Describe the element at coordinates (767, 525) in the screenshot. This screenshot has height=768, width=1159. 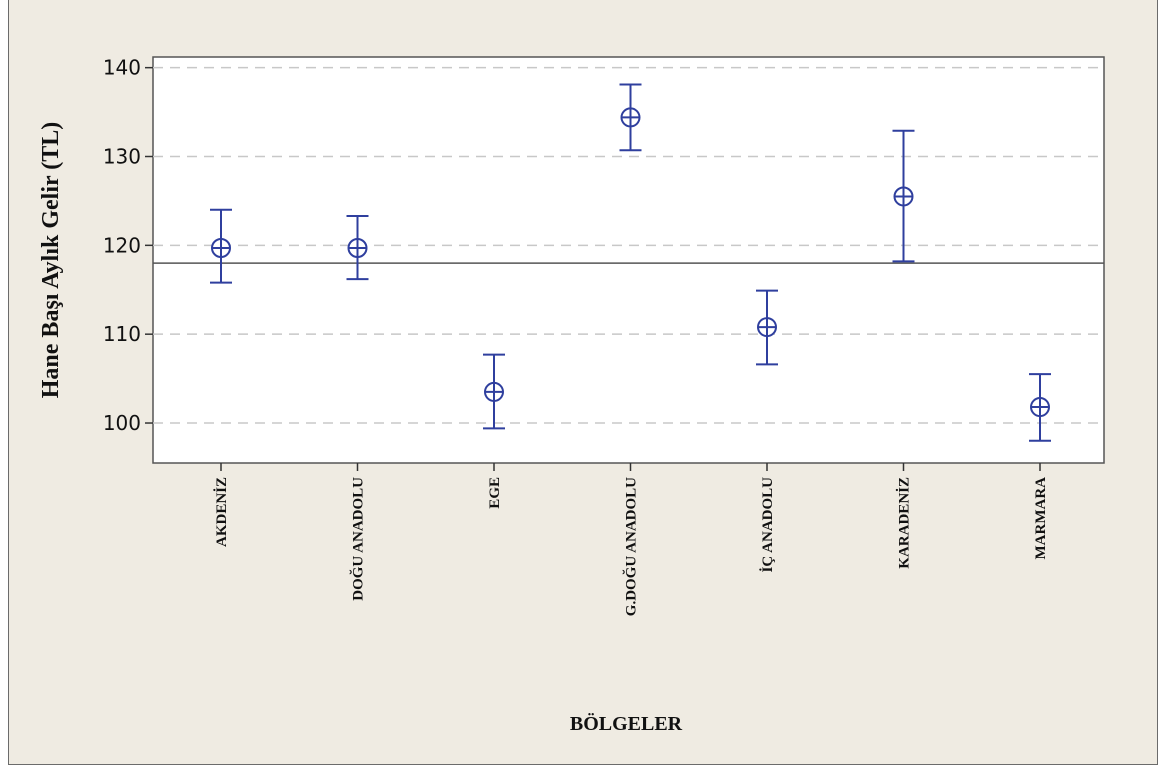
I see `x-tick-label: İÇ ANADOLU` at that location.